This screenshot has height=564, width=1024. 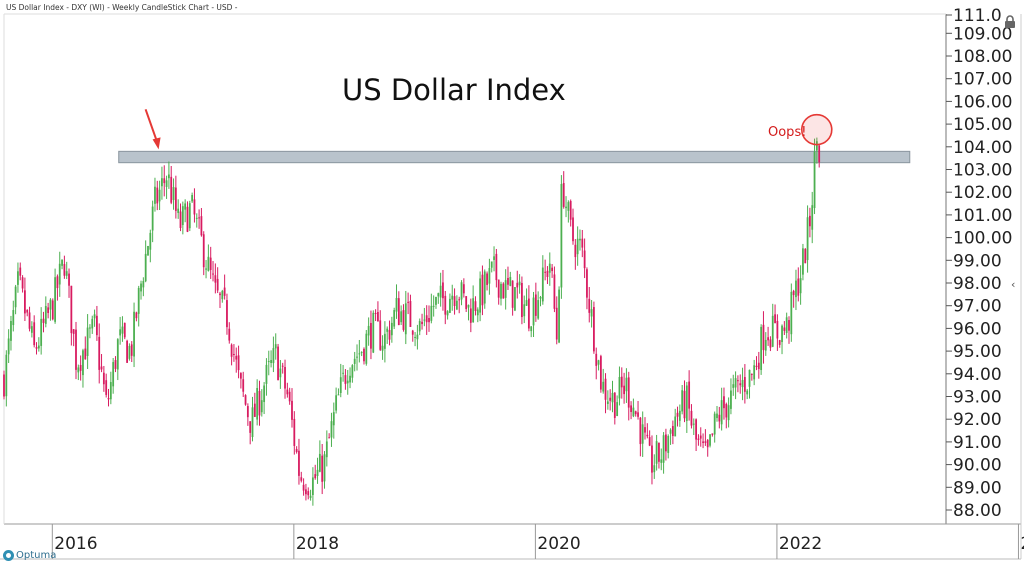 What do you see at coordinates (982, 216) in the screenshot?
I see `y-tick-label: 101.00` at bounding box center [982, 216].